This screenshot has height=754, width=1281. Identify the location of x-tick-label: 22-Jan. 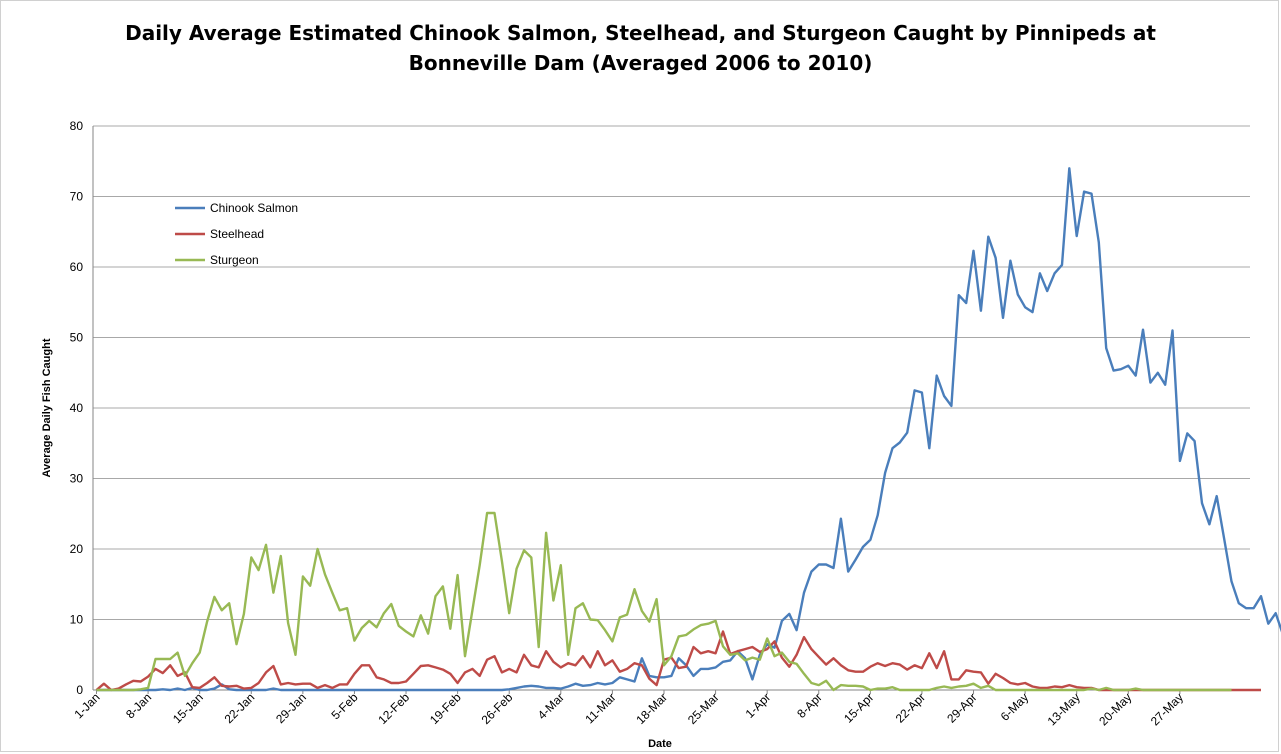
(240, 708).